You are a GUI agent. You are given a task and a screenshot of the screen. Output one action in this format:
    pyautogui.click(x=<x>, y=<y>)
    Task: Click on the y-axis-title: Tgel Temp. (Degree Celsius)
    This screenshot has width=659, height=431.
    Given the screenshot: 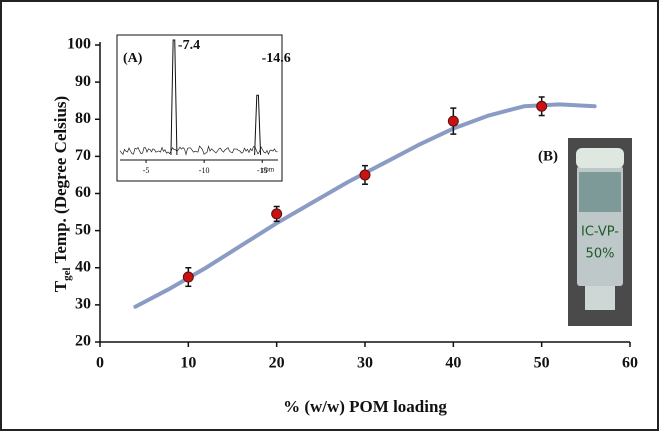 What is the action you would take?
    pyautogui.click(x=62, y=194)
    